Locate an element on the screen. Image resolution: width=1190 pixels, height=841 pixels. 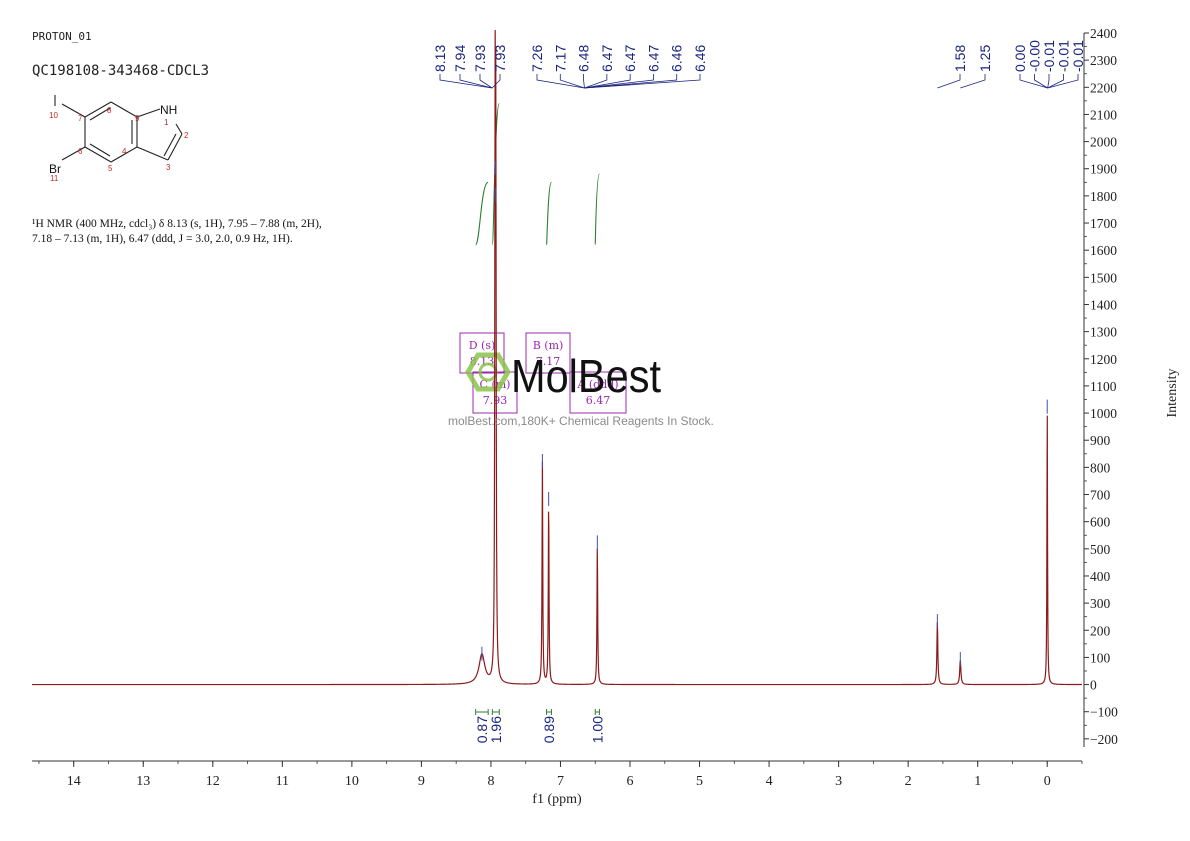
atom-nh: NH is located at coordinates (168, 110).